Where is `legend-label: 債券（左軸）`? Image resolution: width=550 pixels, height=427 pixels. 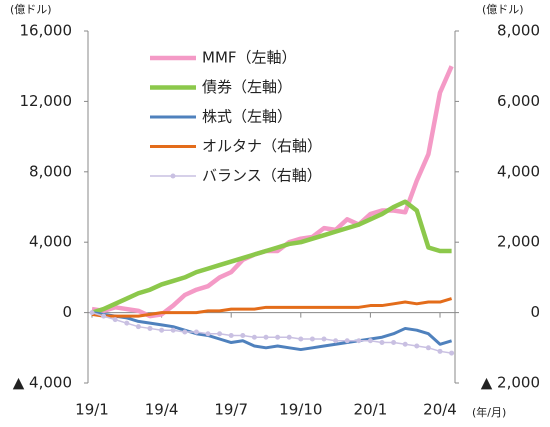 legend-label: 債券（左軸） is located at coordinates (247, 87).